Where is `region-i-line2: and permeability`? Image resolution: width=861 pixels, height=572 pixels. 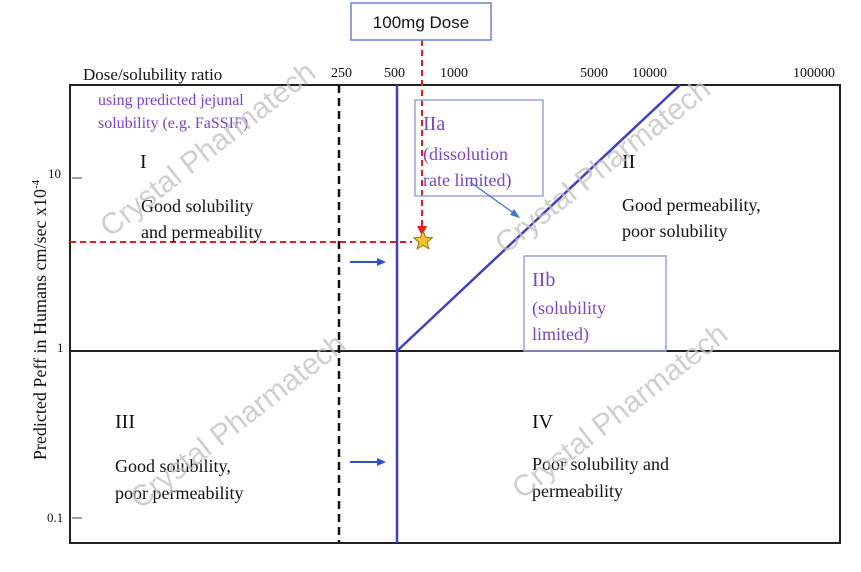 region-i-line2: and permeability is located at coordinates (201, 232).